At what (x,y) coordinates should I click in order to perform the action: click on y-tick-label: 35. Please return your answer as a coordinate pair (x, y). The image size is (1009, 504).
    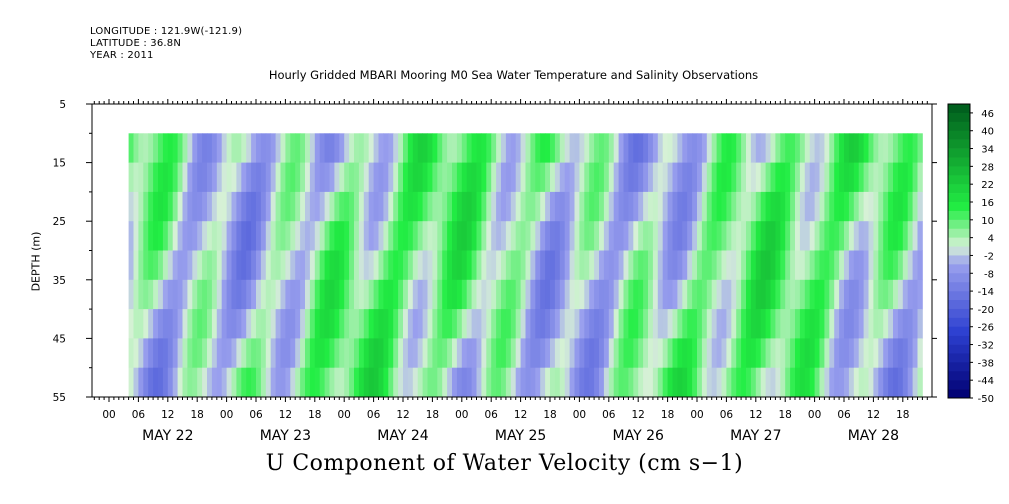
    Looking at the image, I should click on (59, 281).